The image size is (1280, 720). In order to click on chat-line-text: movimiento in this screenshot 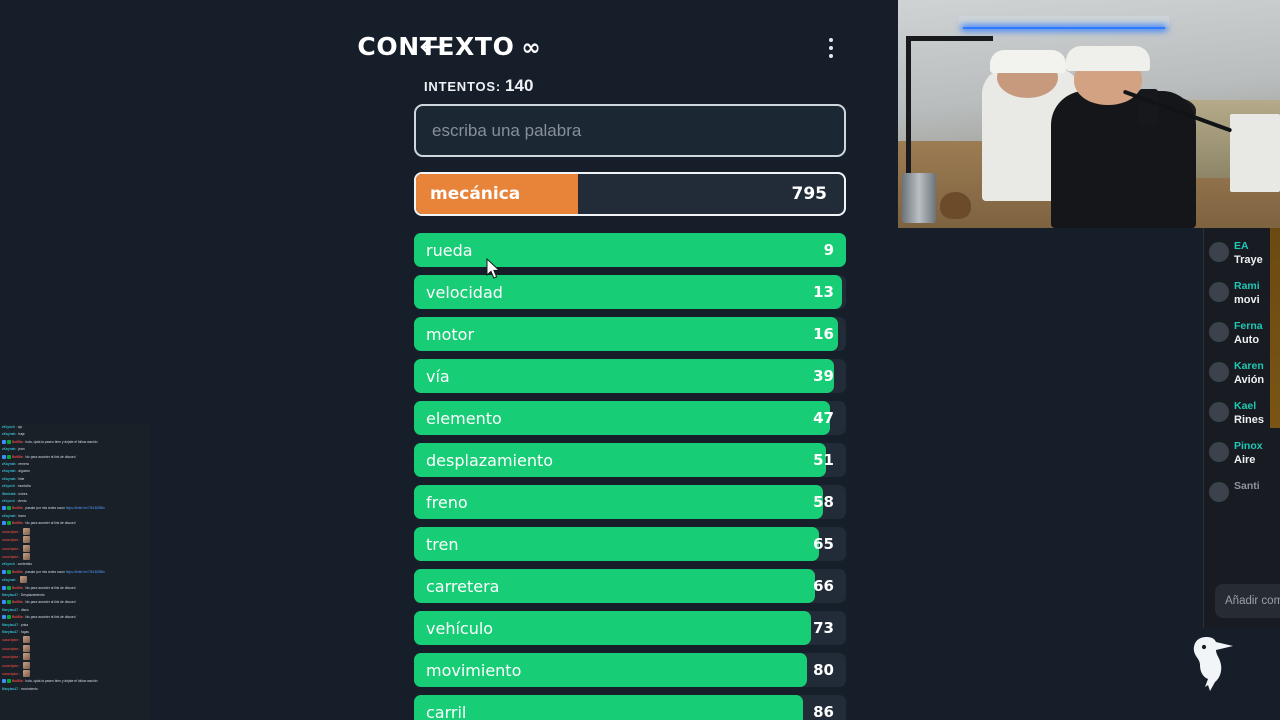, I will do `click(29, 688)`.